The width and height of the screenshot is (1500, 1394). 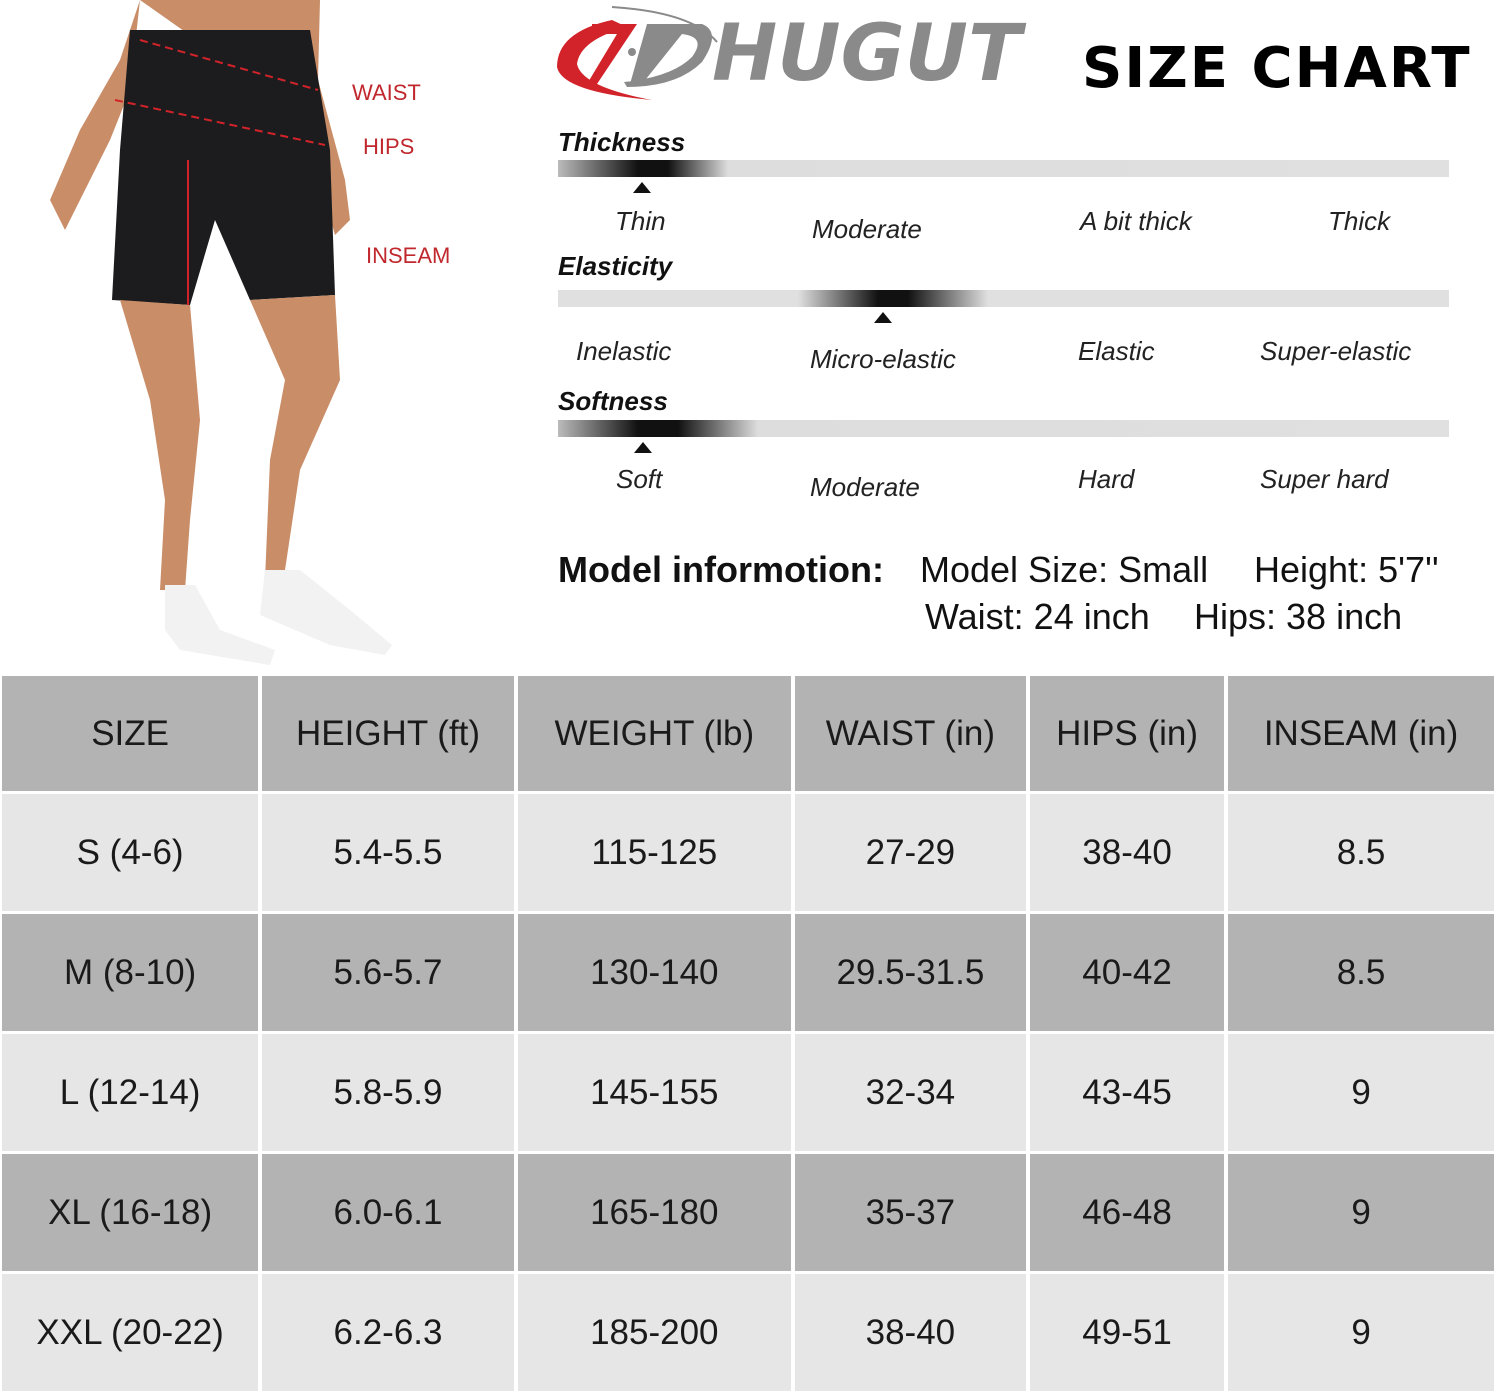 What do you see at coordinates (389, 146) in the screenshot?
I see `hips-label: HIPS` at bounding box center [389, 146].